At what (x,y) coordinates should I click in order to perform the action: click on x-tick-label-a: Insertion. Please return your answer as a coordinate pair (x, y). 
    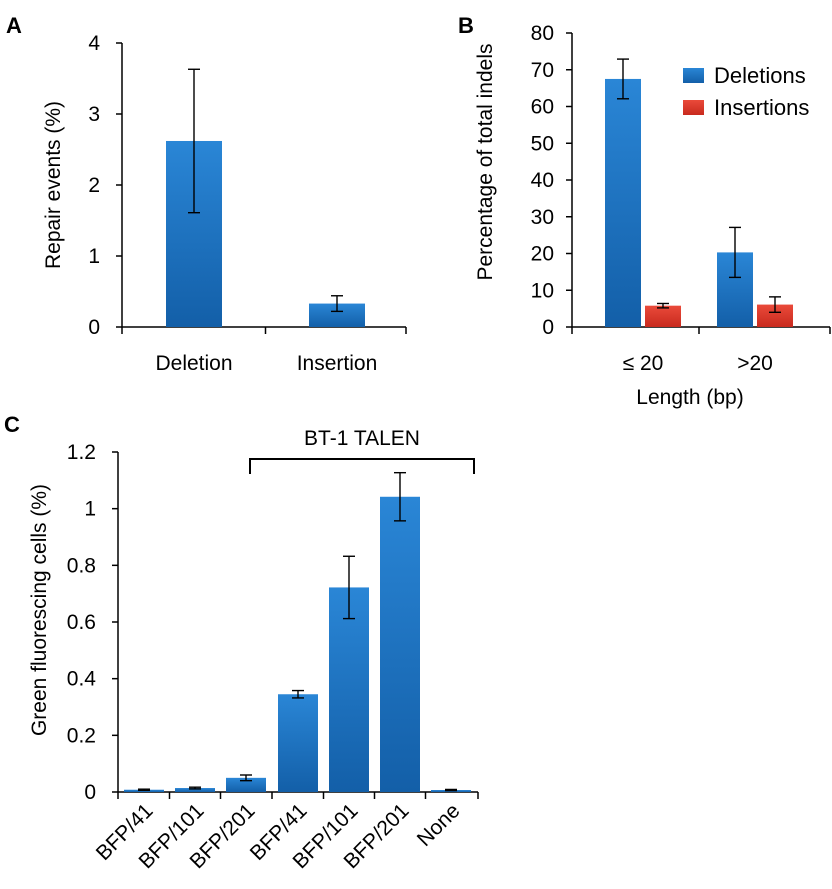
    Looking at the image, I should click on (337, 363).